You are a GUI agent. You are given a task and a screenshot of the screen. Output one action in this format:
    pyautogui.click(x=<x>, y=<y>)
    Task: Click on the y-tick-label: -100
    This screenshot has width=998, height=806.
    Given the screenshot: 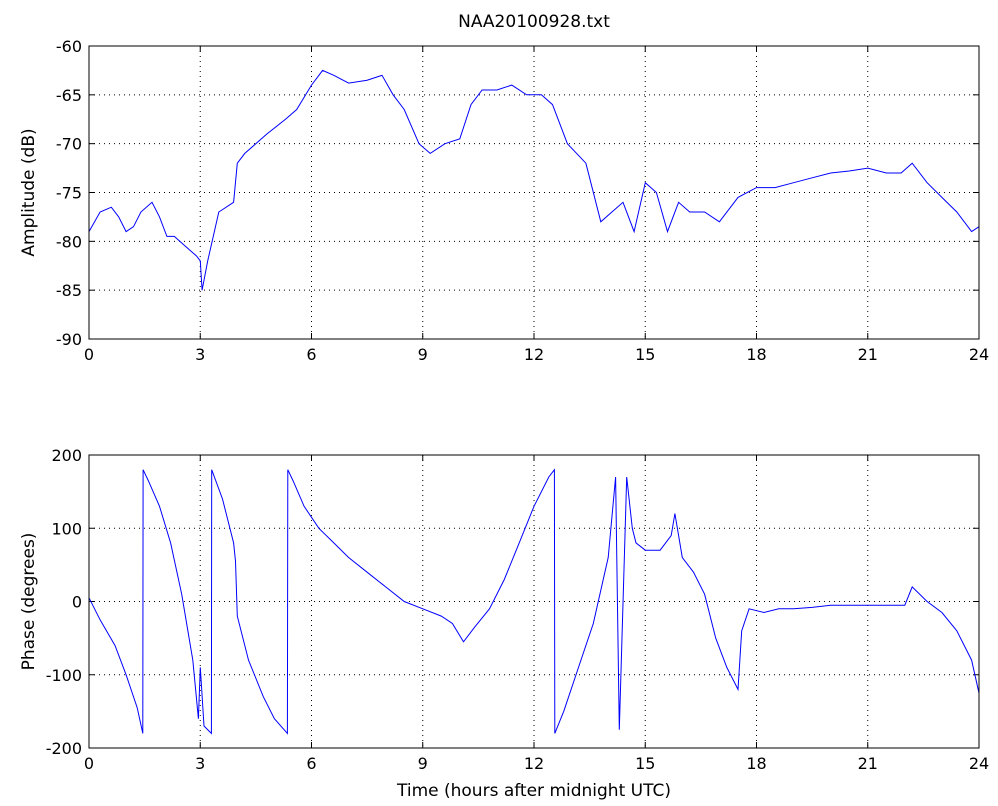 What is the action you would take?
    pyautogui.click(x=64, y=675)
    